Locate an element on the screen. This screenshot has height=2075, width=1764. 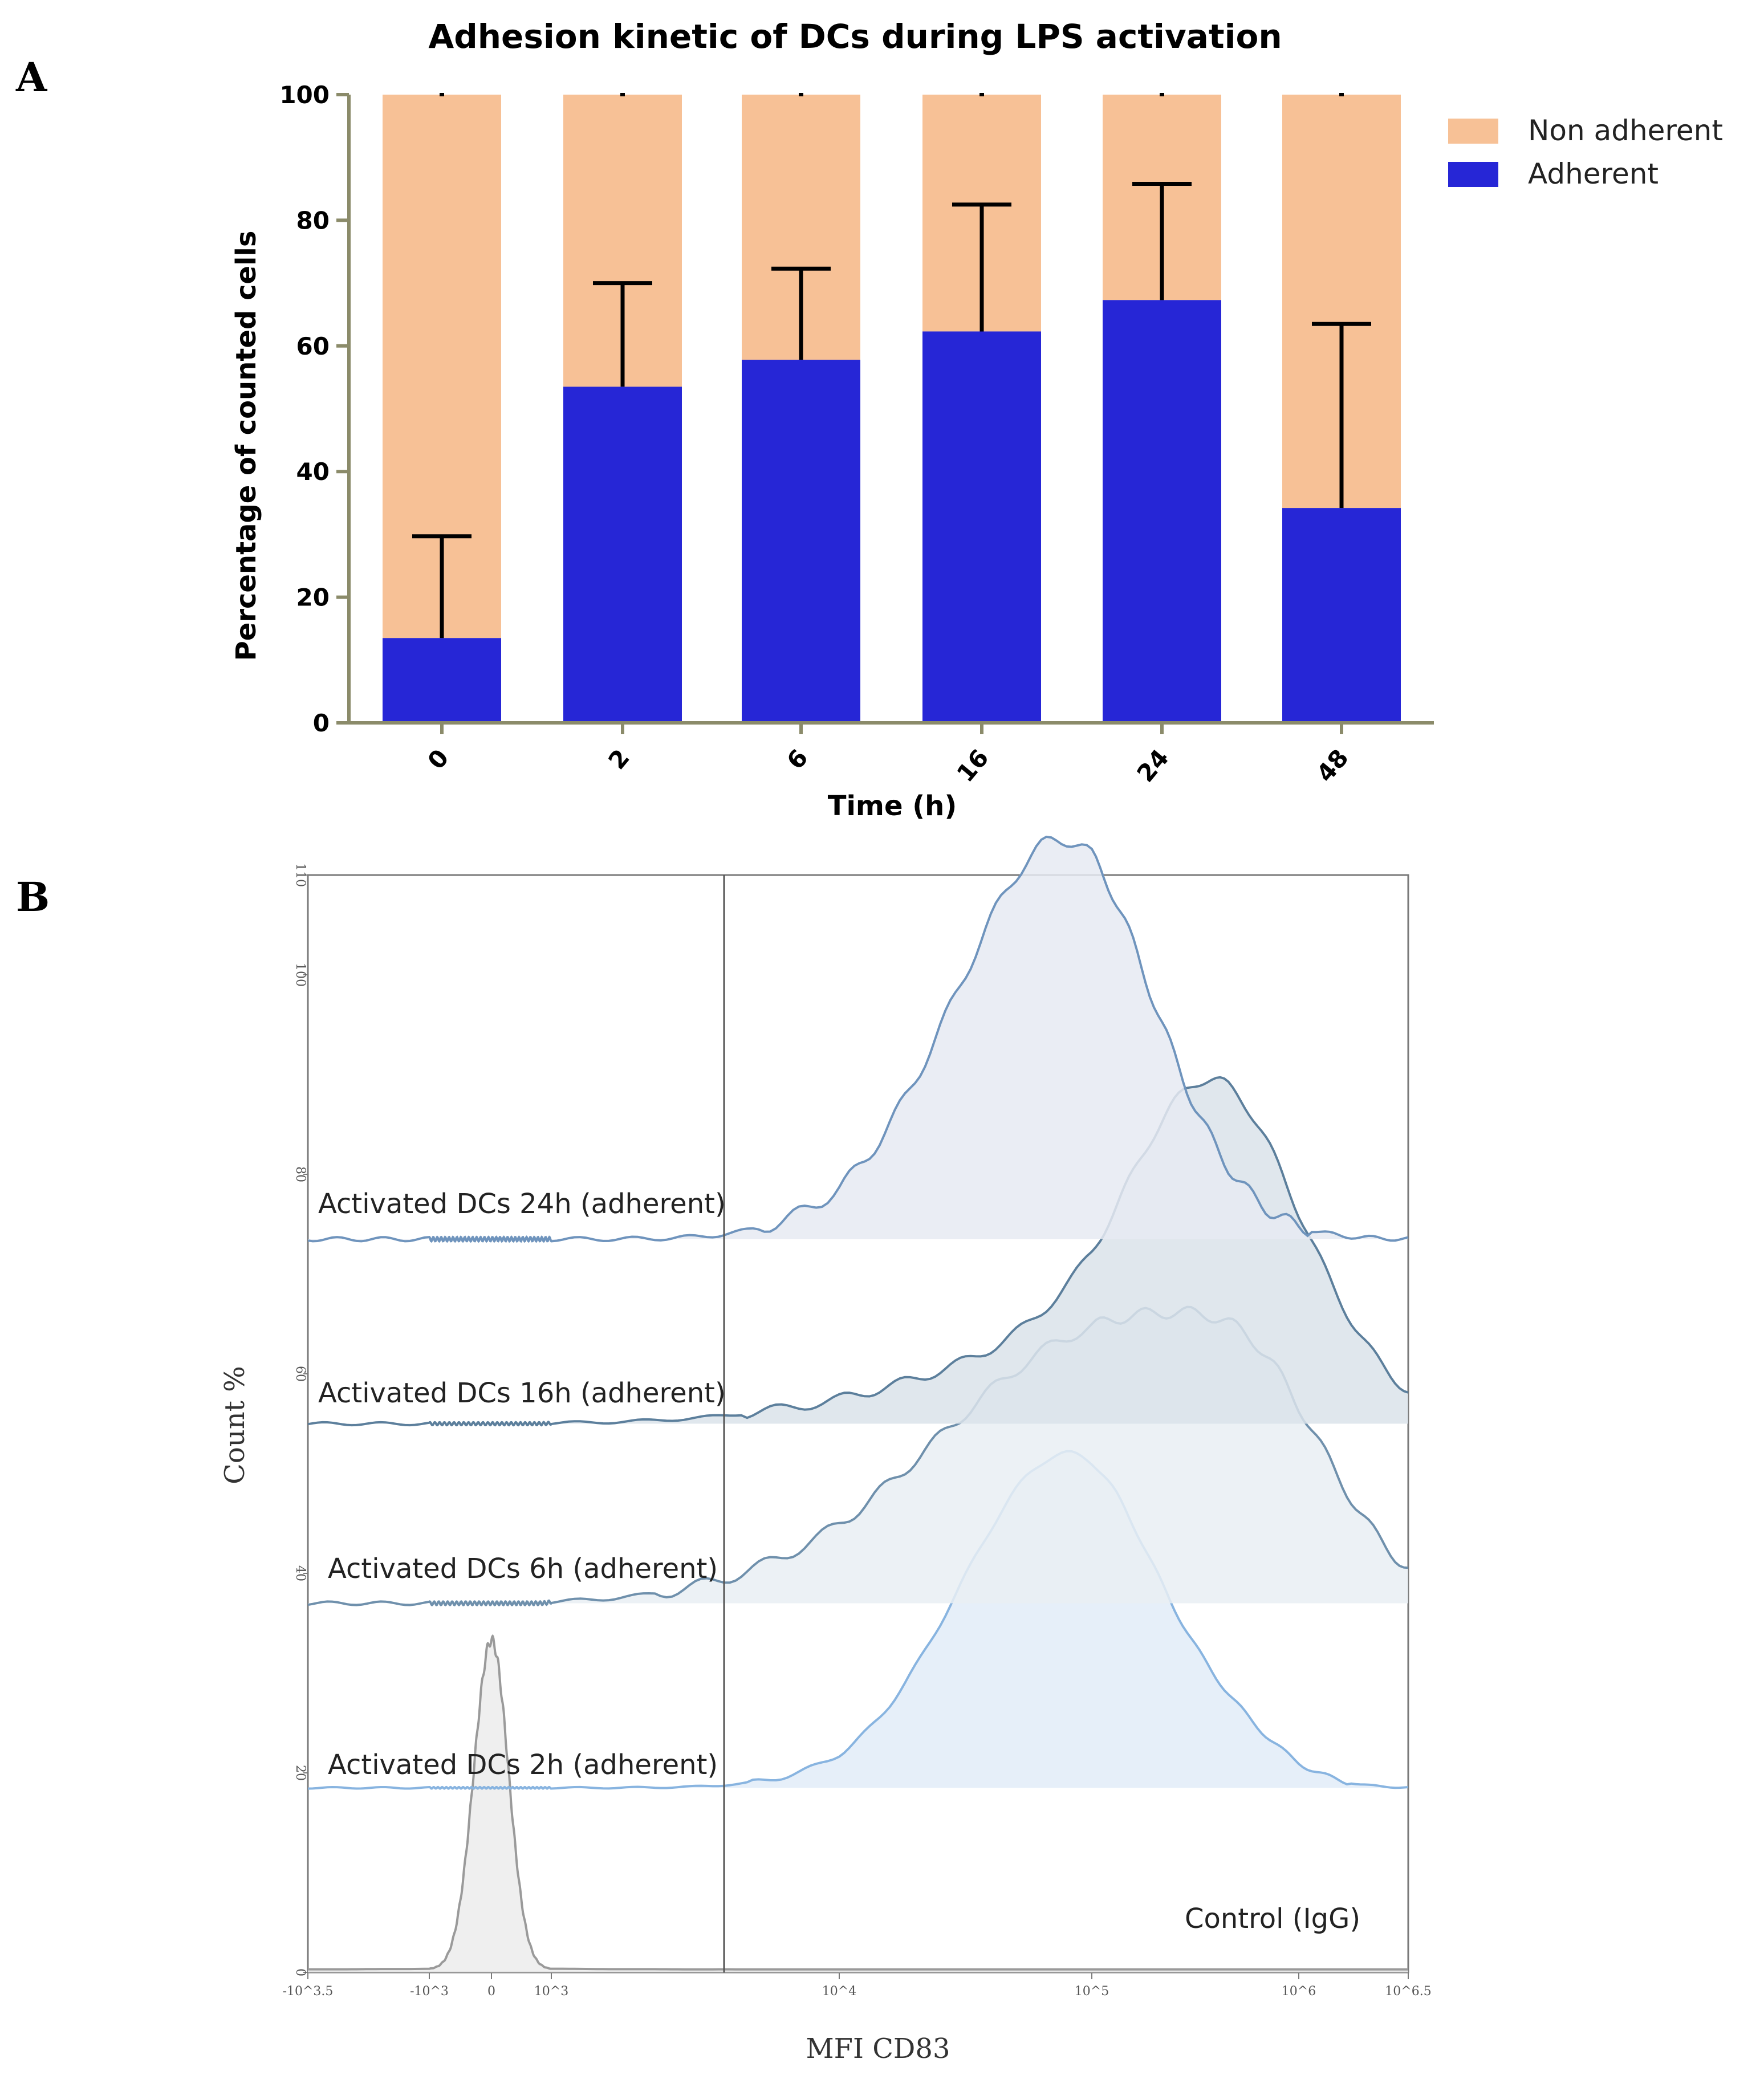
x-axis-label: Time (h) is located at coordinates (892, 806).